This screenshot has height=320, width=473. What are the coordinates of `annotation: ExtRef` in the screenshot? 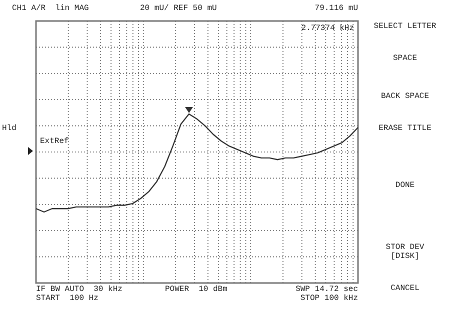 It's located at (55, 141).